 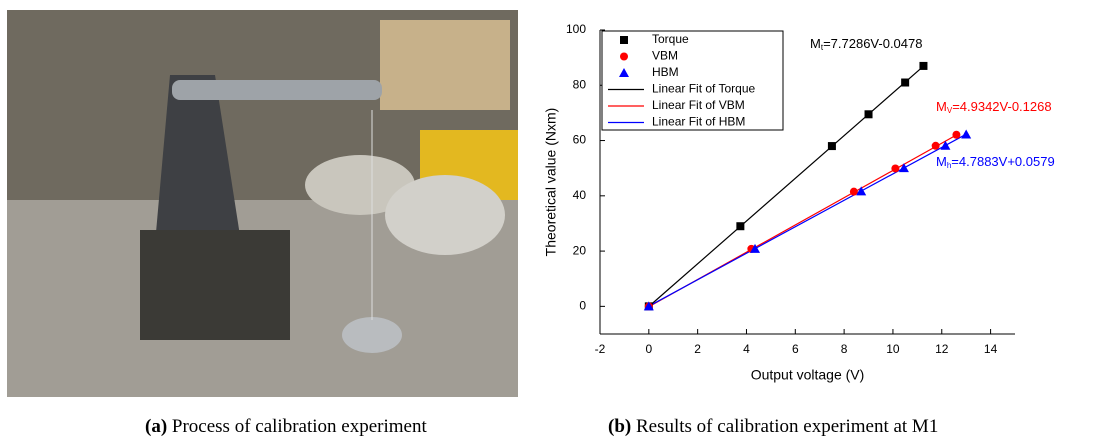 I want to click on y-tick-label: 20, so click(x=580, y=250).